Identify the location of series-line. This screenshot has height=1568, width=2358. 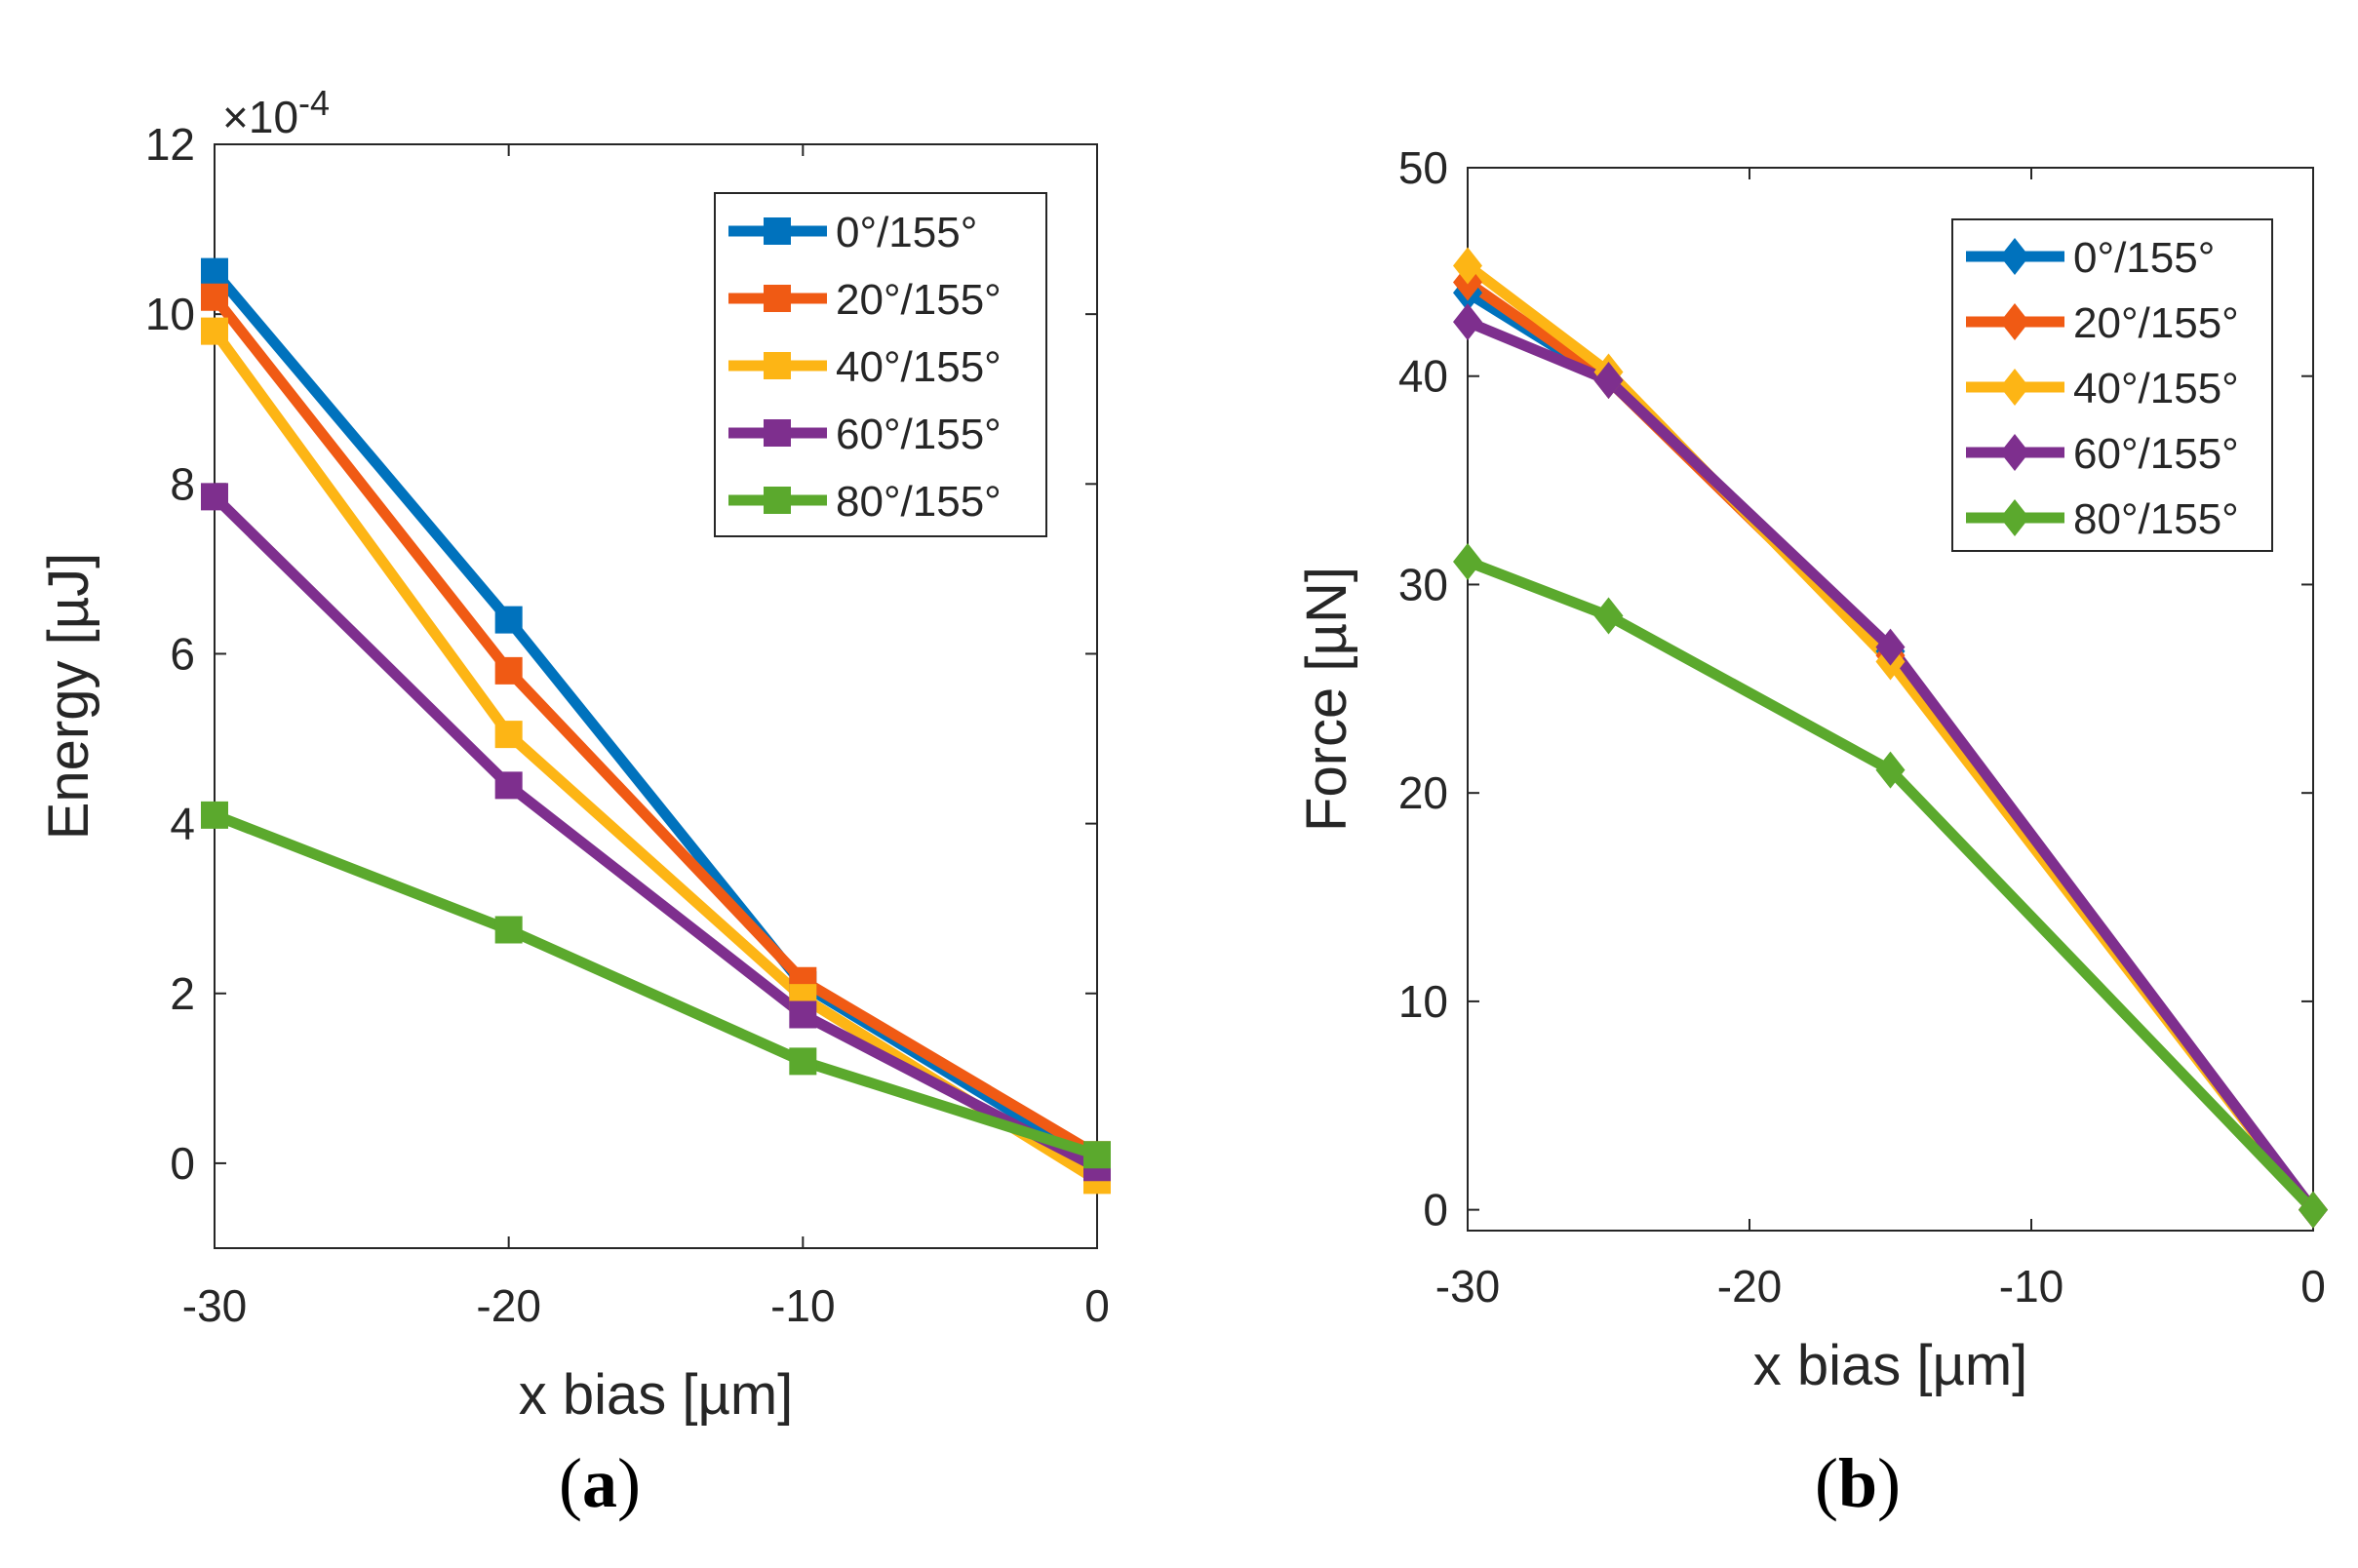
(656, 984).